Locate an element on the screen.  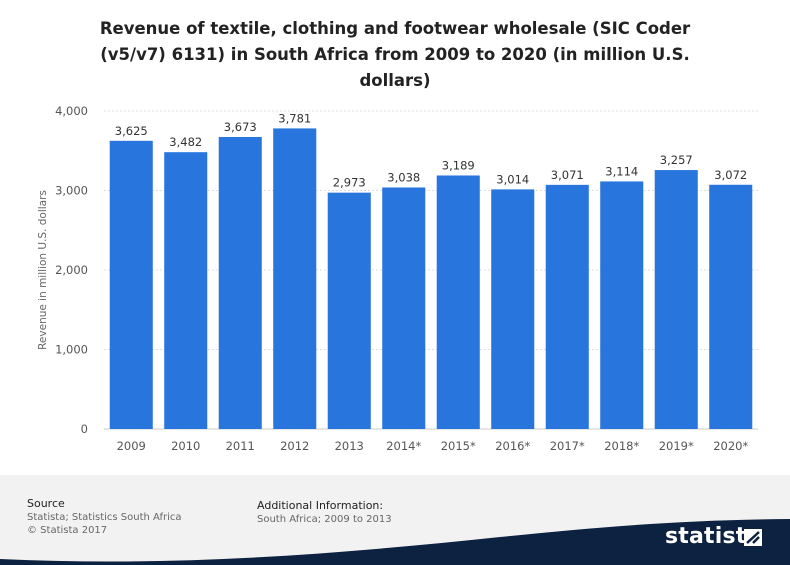
x-tick-label: 2020* is located at coordinates (730, 446).